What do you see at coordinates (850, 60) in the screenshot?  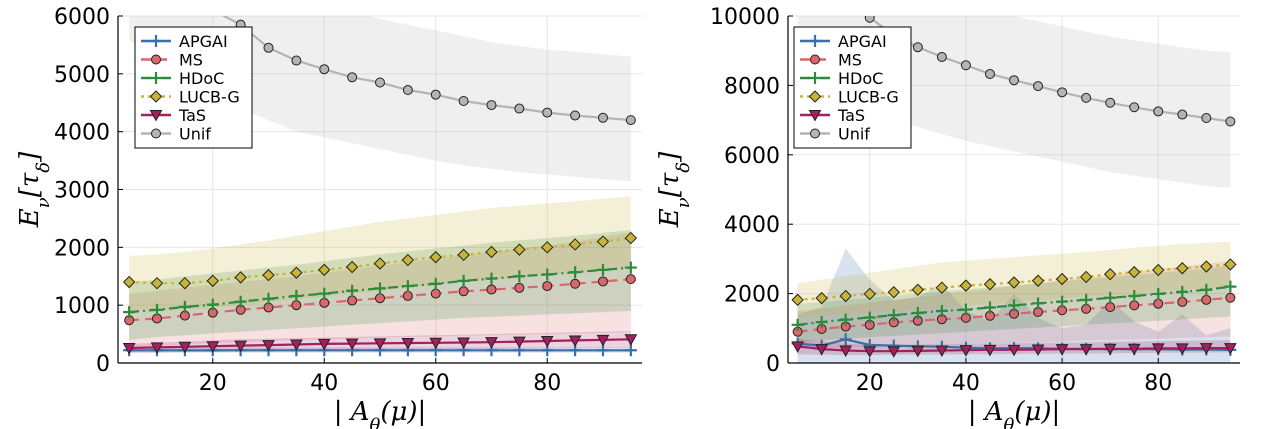 I see `legend-label: MS` at bounding box center [850, 60].